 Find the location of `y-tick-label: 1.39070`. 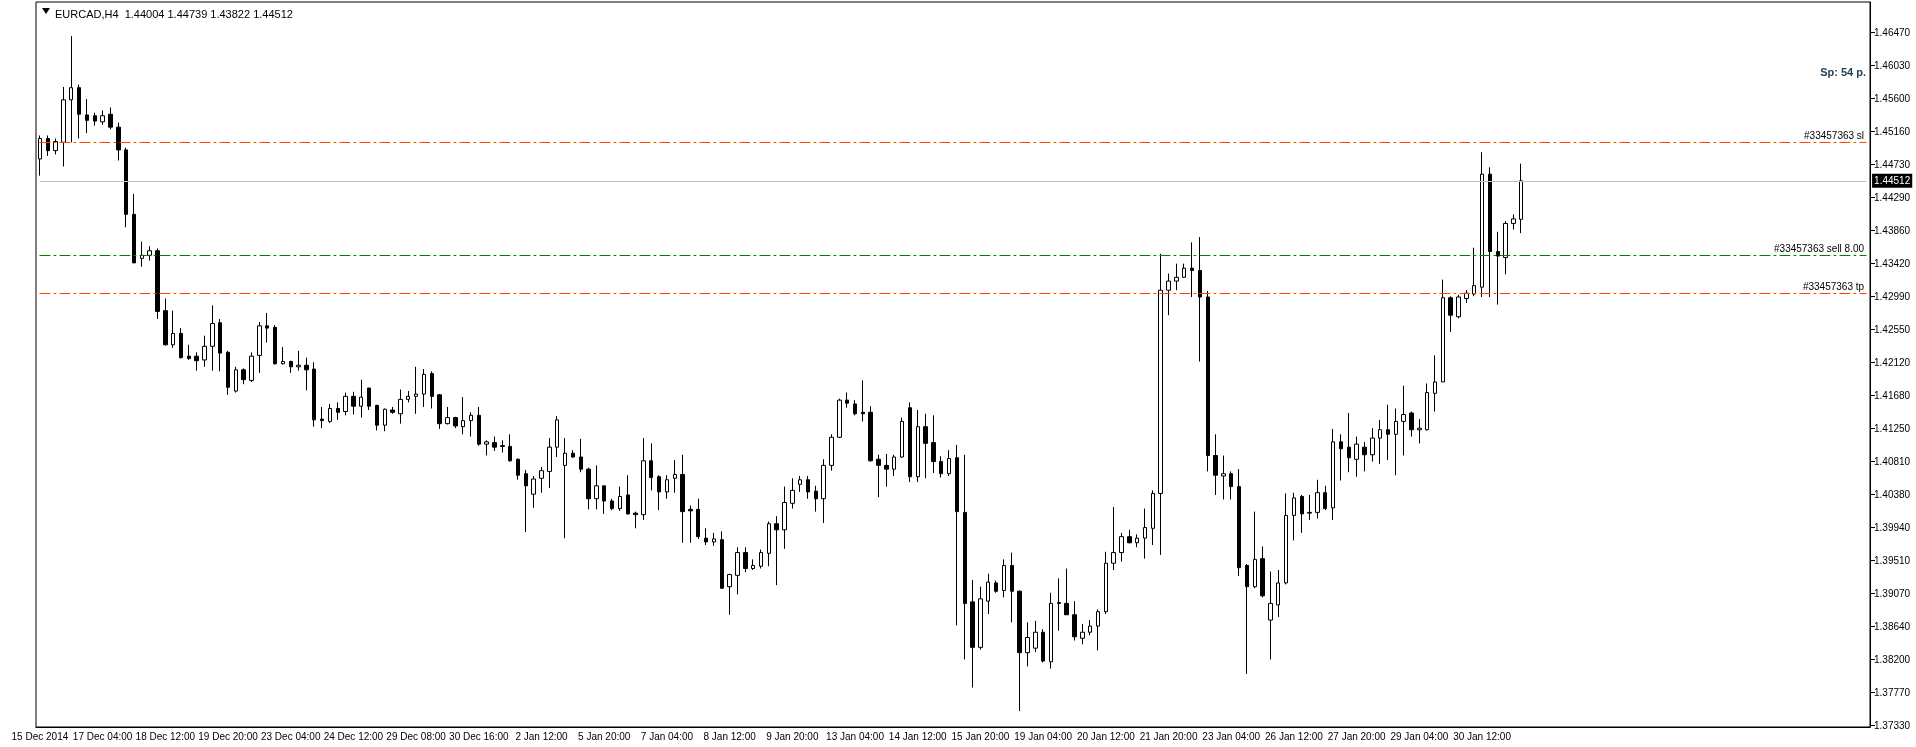

y-tick-label: 1.39070 is located at coordinates (1892, 594).